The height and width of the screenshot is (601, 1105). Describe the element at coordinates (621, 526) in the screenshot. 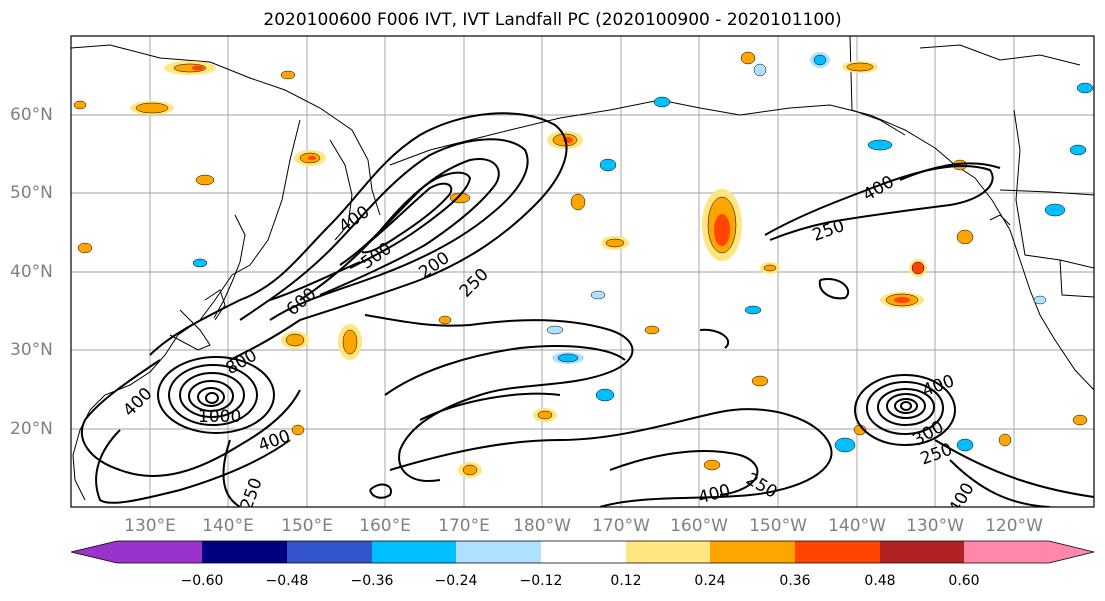

I see `lon-label: 170°W` at that location.